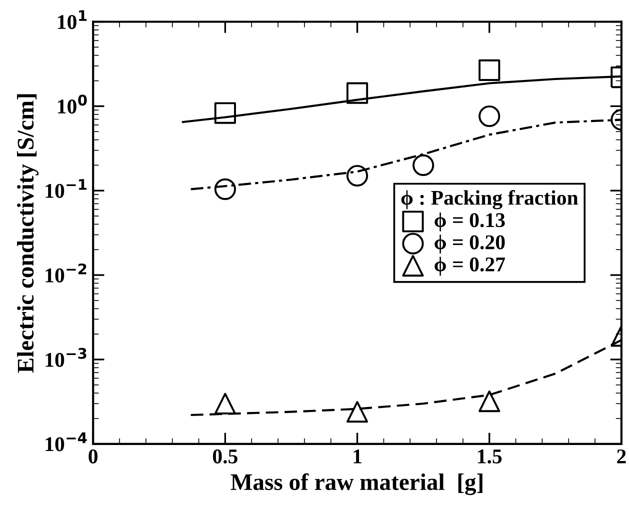 This screenshot has width=629, height=518. I want to click on legend-label: ϕ = 0.27, so click(470, 266).